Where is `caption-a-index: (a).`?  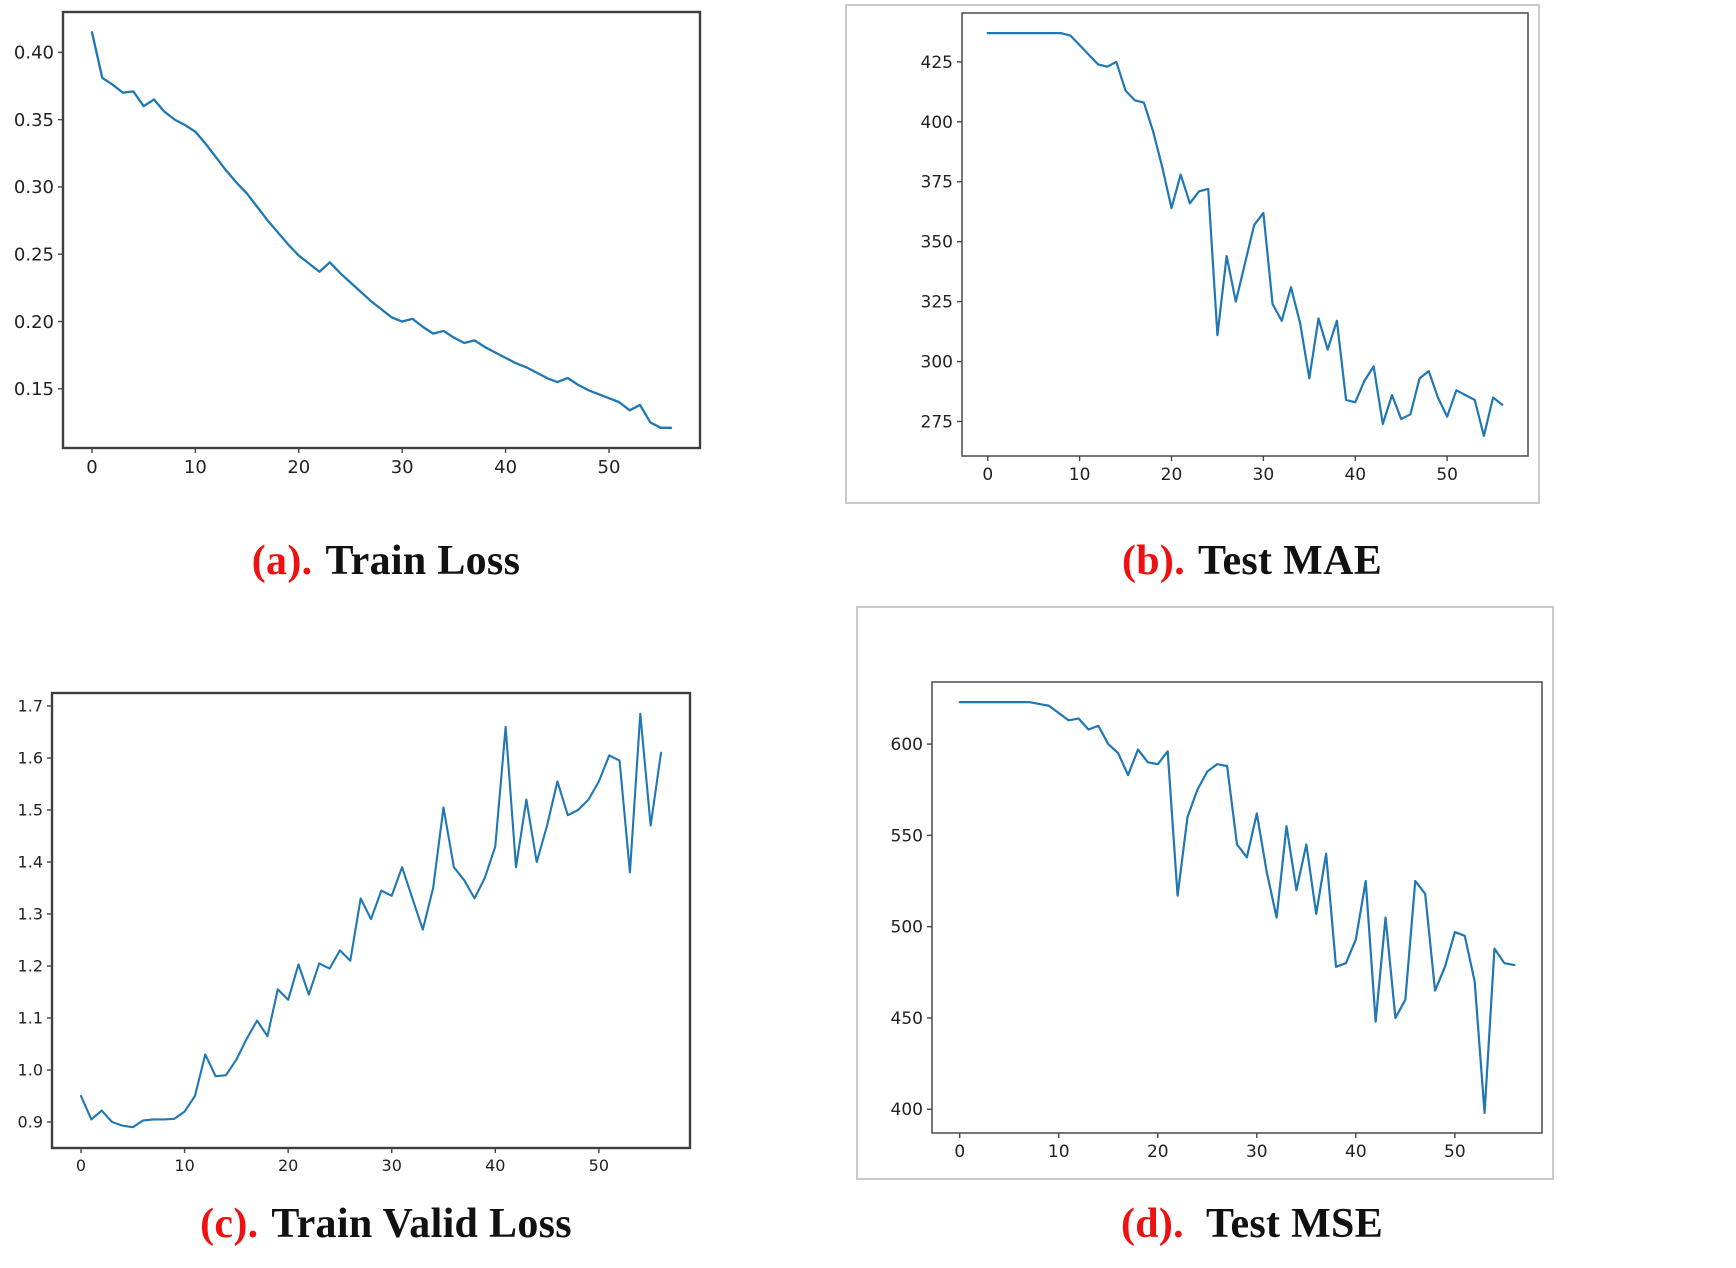
caption-a-index: (a). is located at coordinates (282, 561).